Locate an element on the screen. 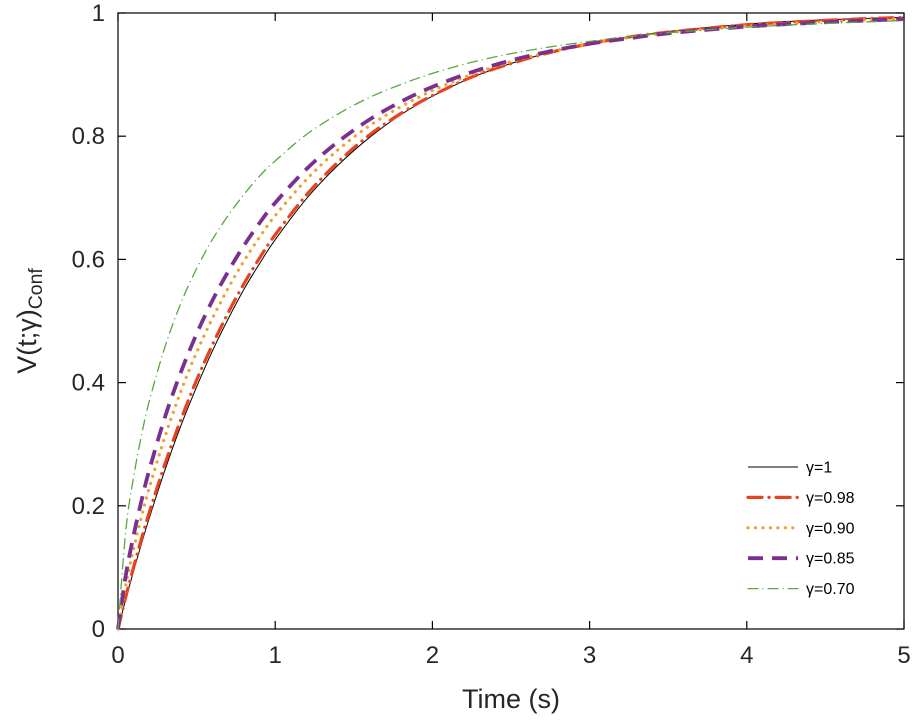 The width and height of the screenshot is (923, 725). x-tick-label: 2 is located at coordinates (432, 655).